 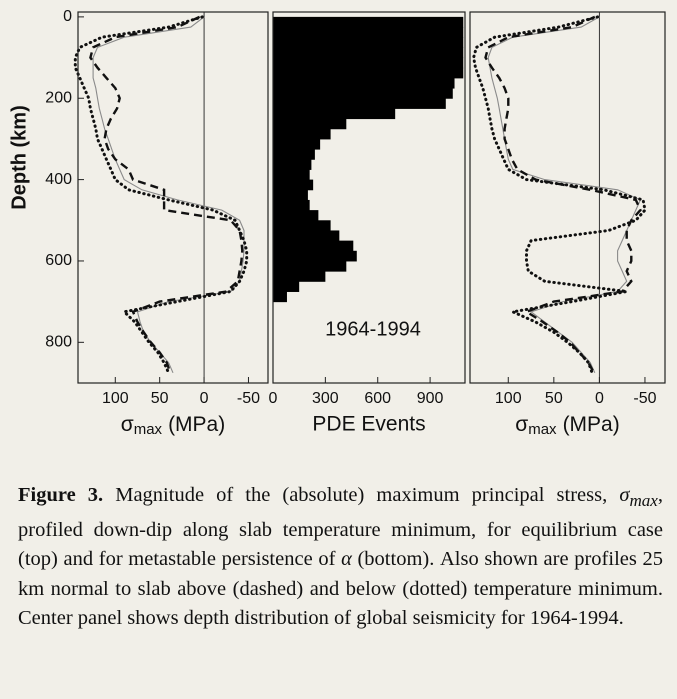 What do you see at coordinates (325, 398) in the screenshot?
I see `x-tick-label: 300` at bounding box center [325, 398].